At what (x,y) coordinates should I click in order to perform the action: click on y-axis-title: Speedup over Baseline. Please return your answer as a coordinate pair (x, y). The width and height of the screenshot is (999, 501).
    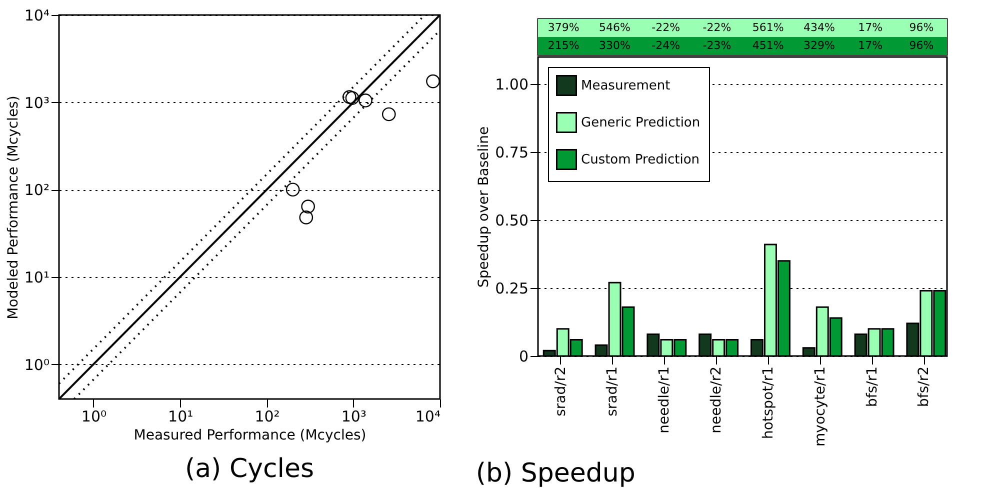
    Looking at the image, I should click on (484, 207).